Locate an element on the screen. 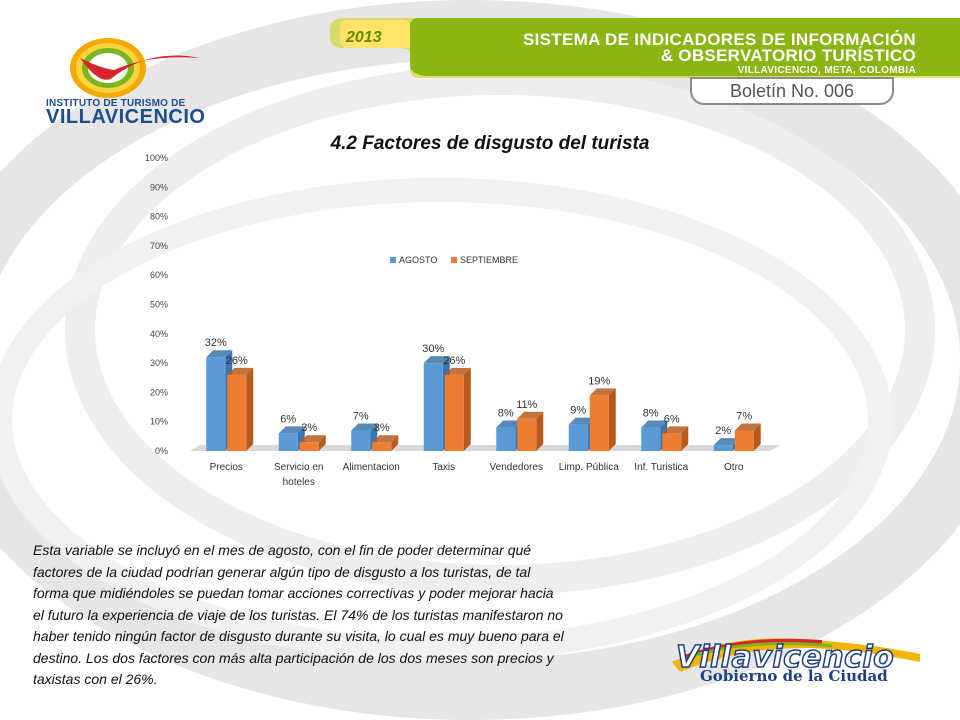 This screenshot has height=720, width=960. bar-agosto-label: 6% is located at coordinates (288, 419).